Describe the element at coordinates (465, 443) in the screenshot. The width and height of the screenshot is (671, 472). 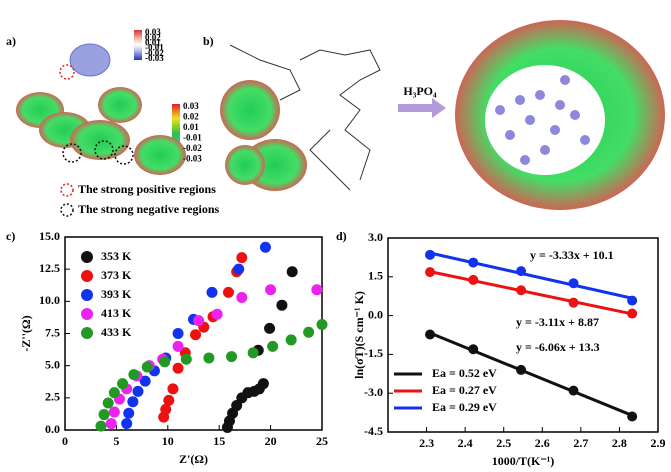
I see `x-tick-label: 2.4` at that location.